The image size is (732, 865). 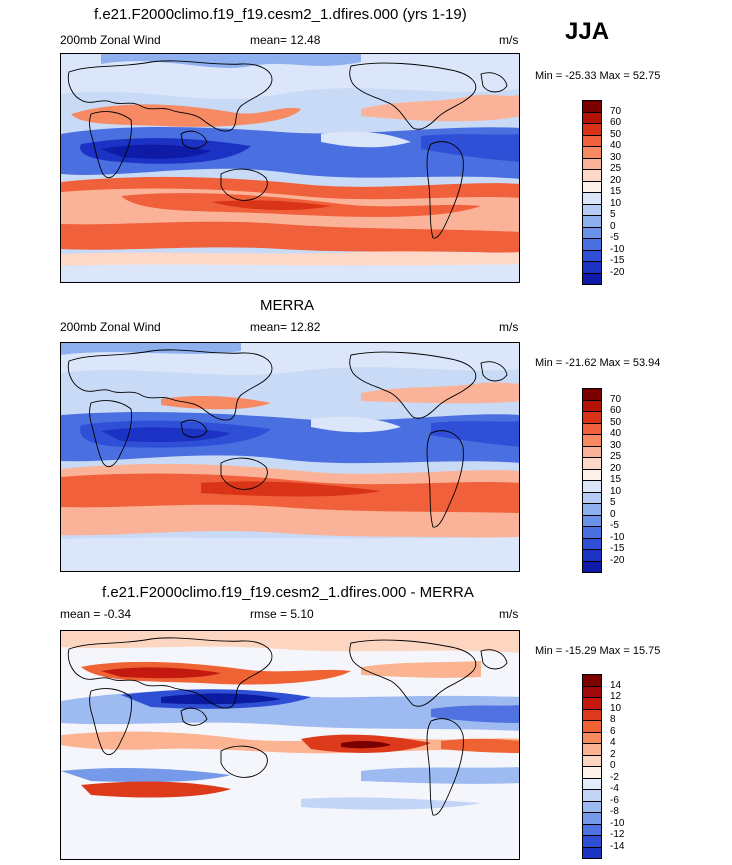 I want to click on panel2-variable-label: 200mb Zonal Wind, so click(x=110, y=327).